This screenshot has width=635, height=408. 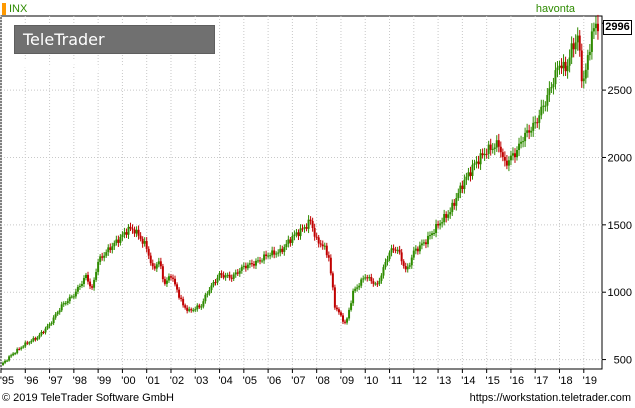 I want to click on x-tick-label: '03, so click(x=201, y=381).